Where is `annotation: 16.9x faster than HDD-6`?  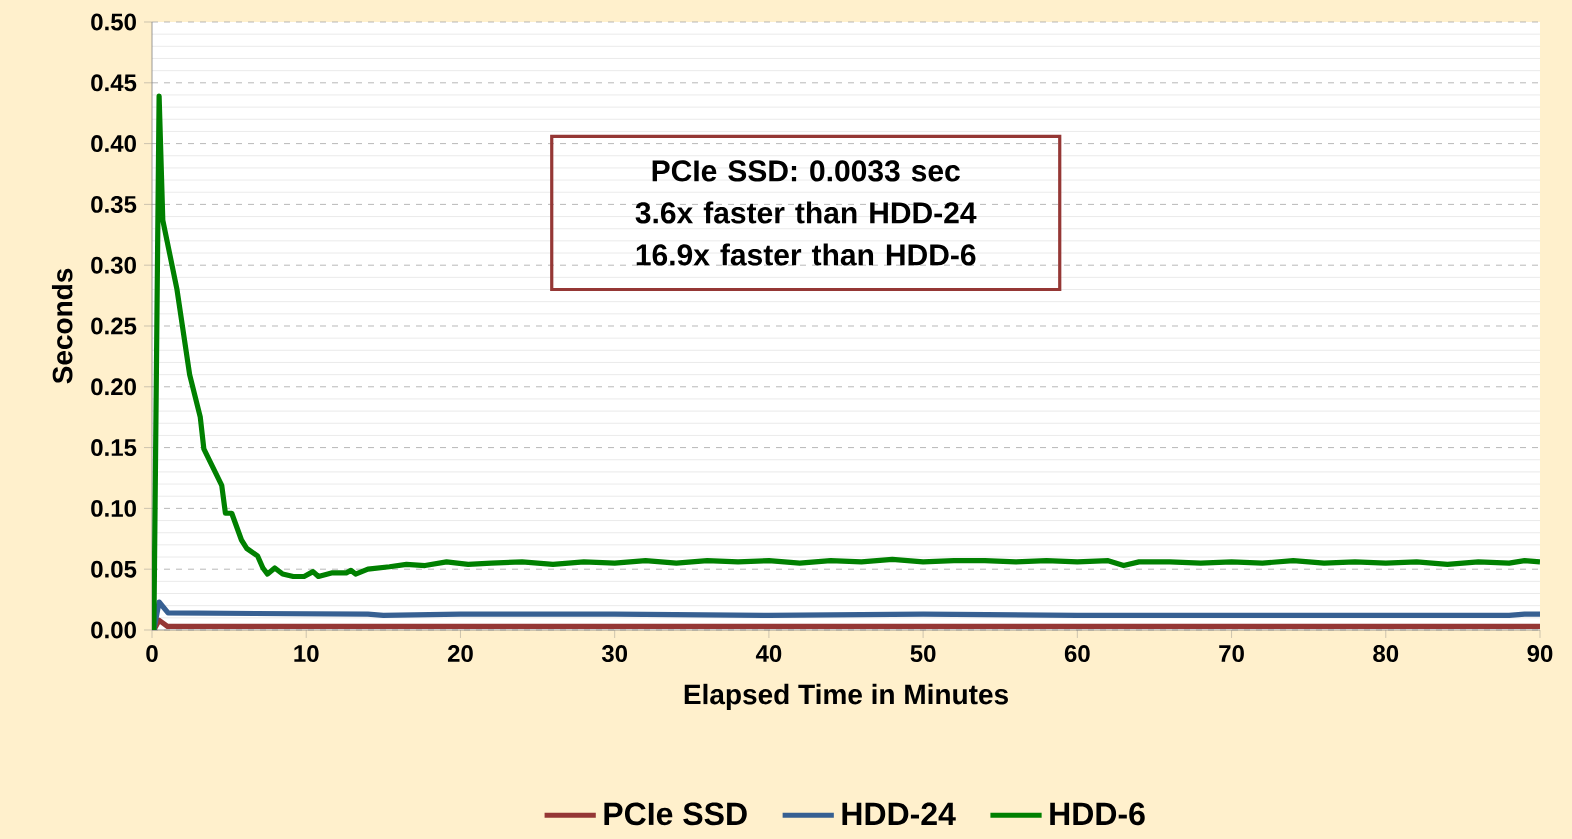
annotation: 16.9x faster than HDD-6 is located at coordinates (806, 254).